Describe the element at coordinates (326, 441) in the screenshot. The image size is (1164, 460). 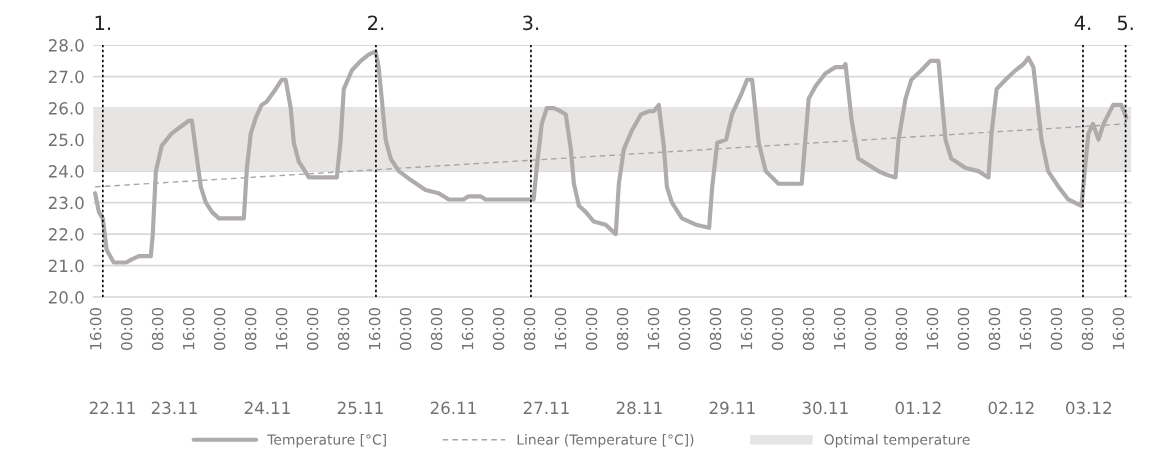
I see `legend-label: Temperature [°C]` at that location.